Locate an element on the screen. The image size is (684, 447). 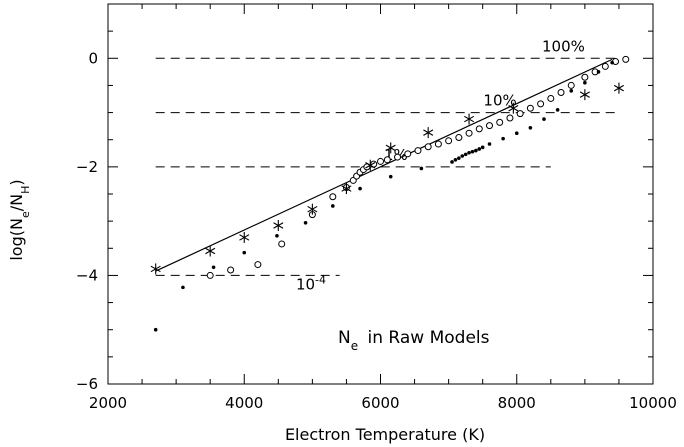
x-axis-label: Electron Temperature (K) is located at coordinates (385, 434).